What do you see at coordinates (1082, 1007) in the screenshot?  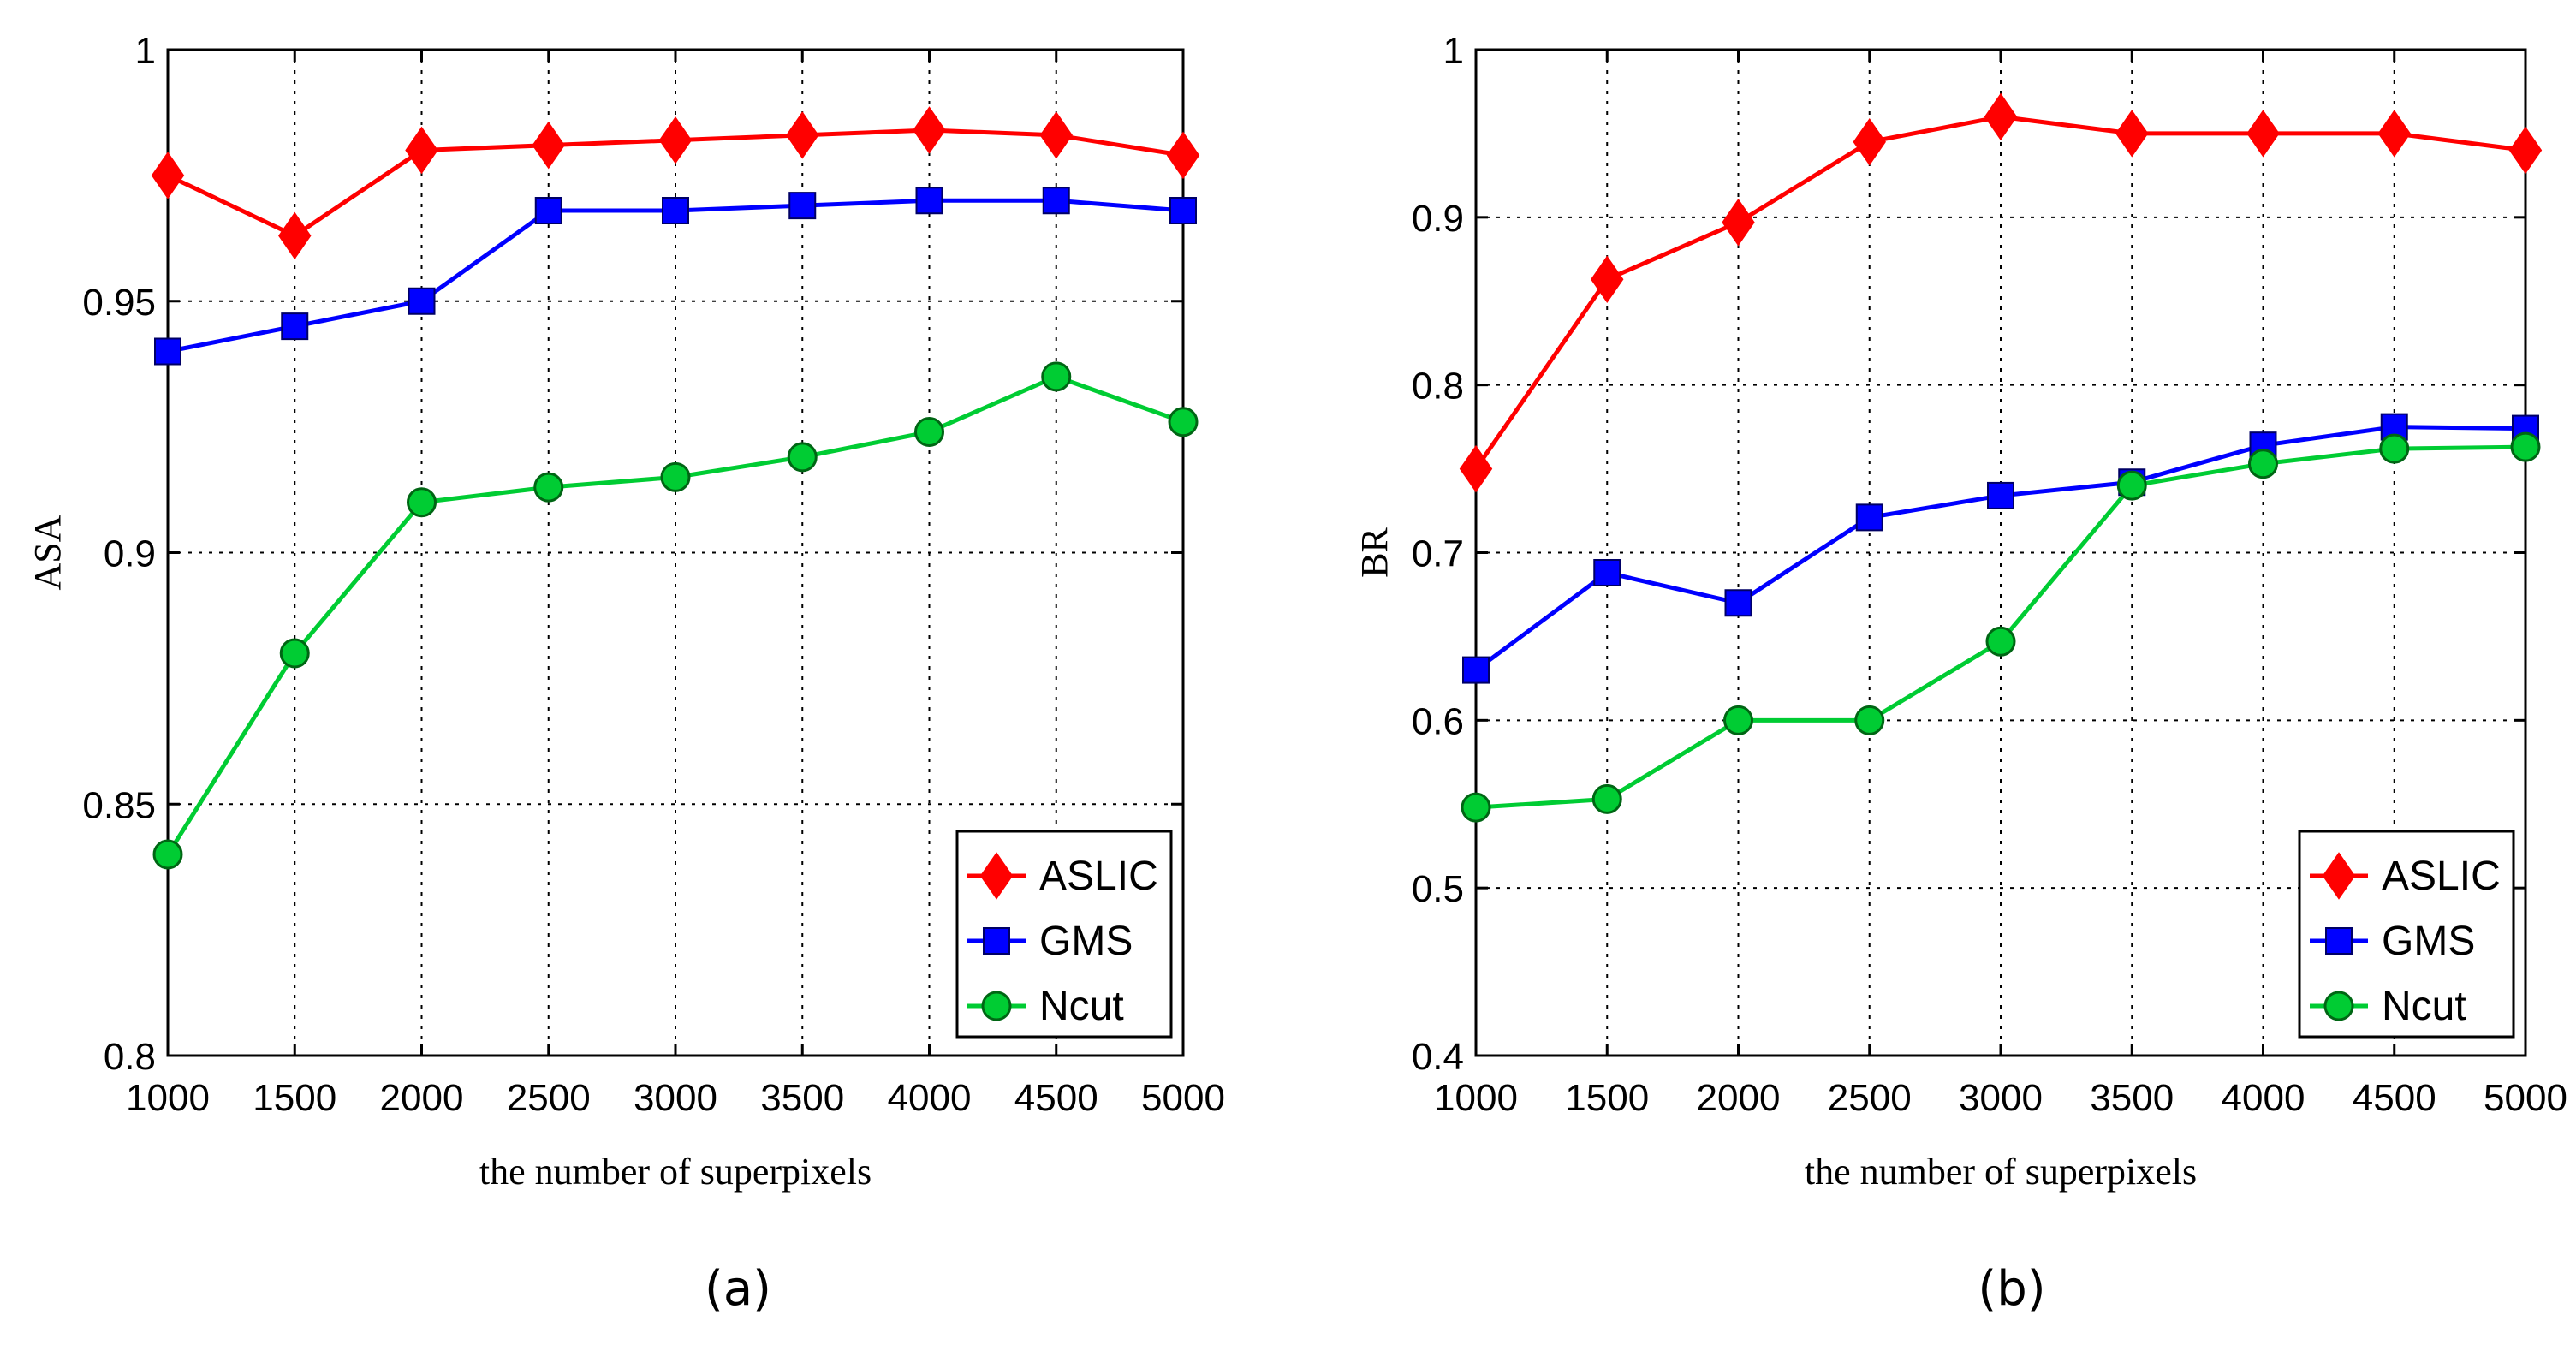 I see `legend-label-ncut: Ncut` at bounding box center [1082, 1007].